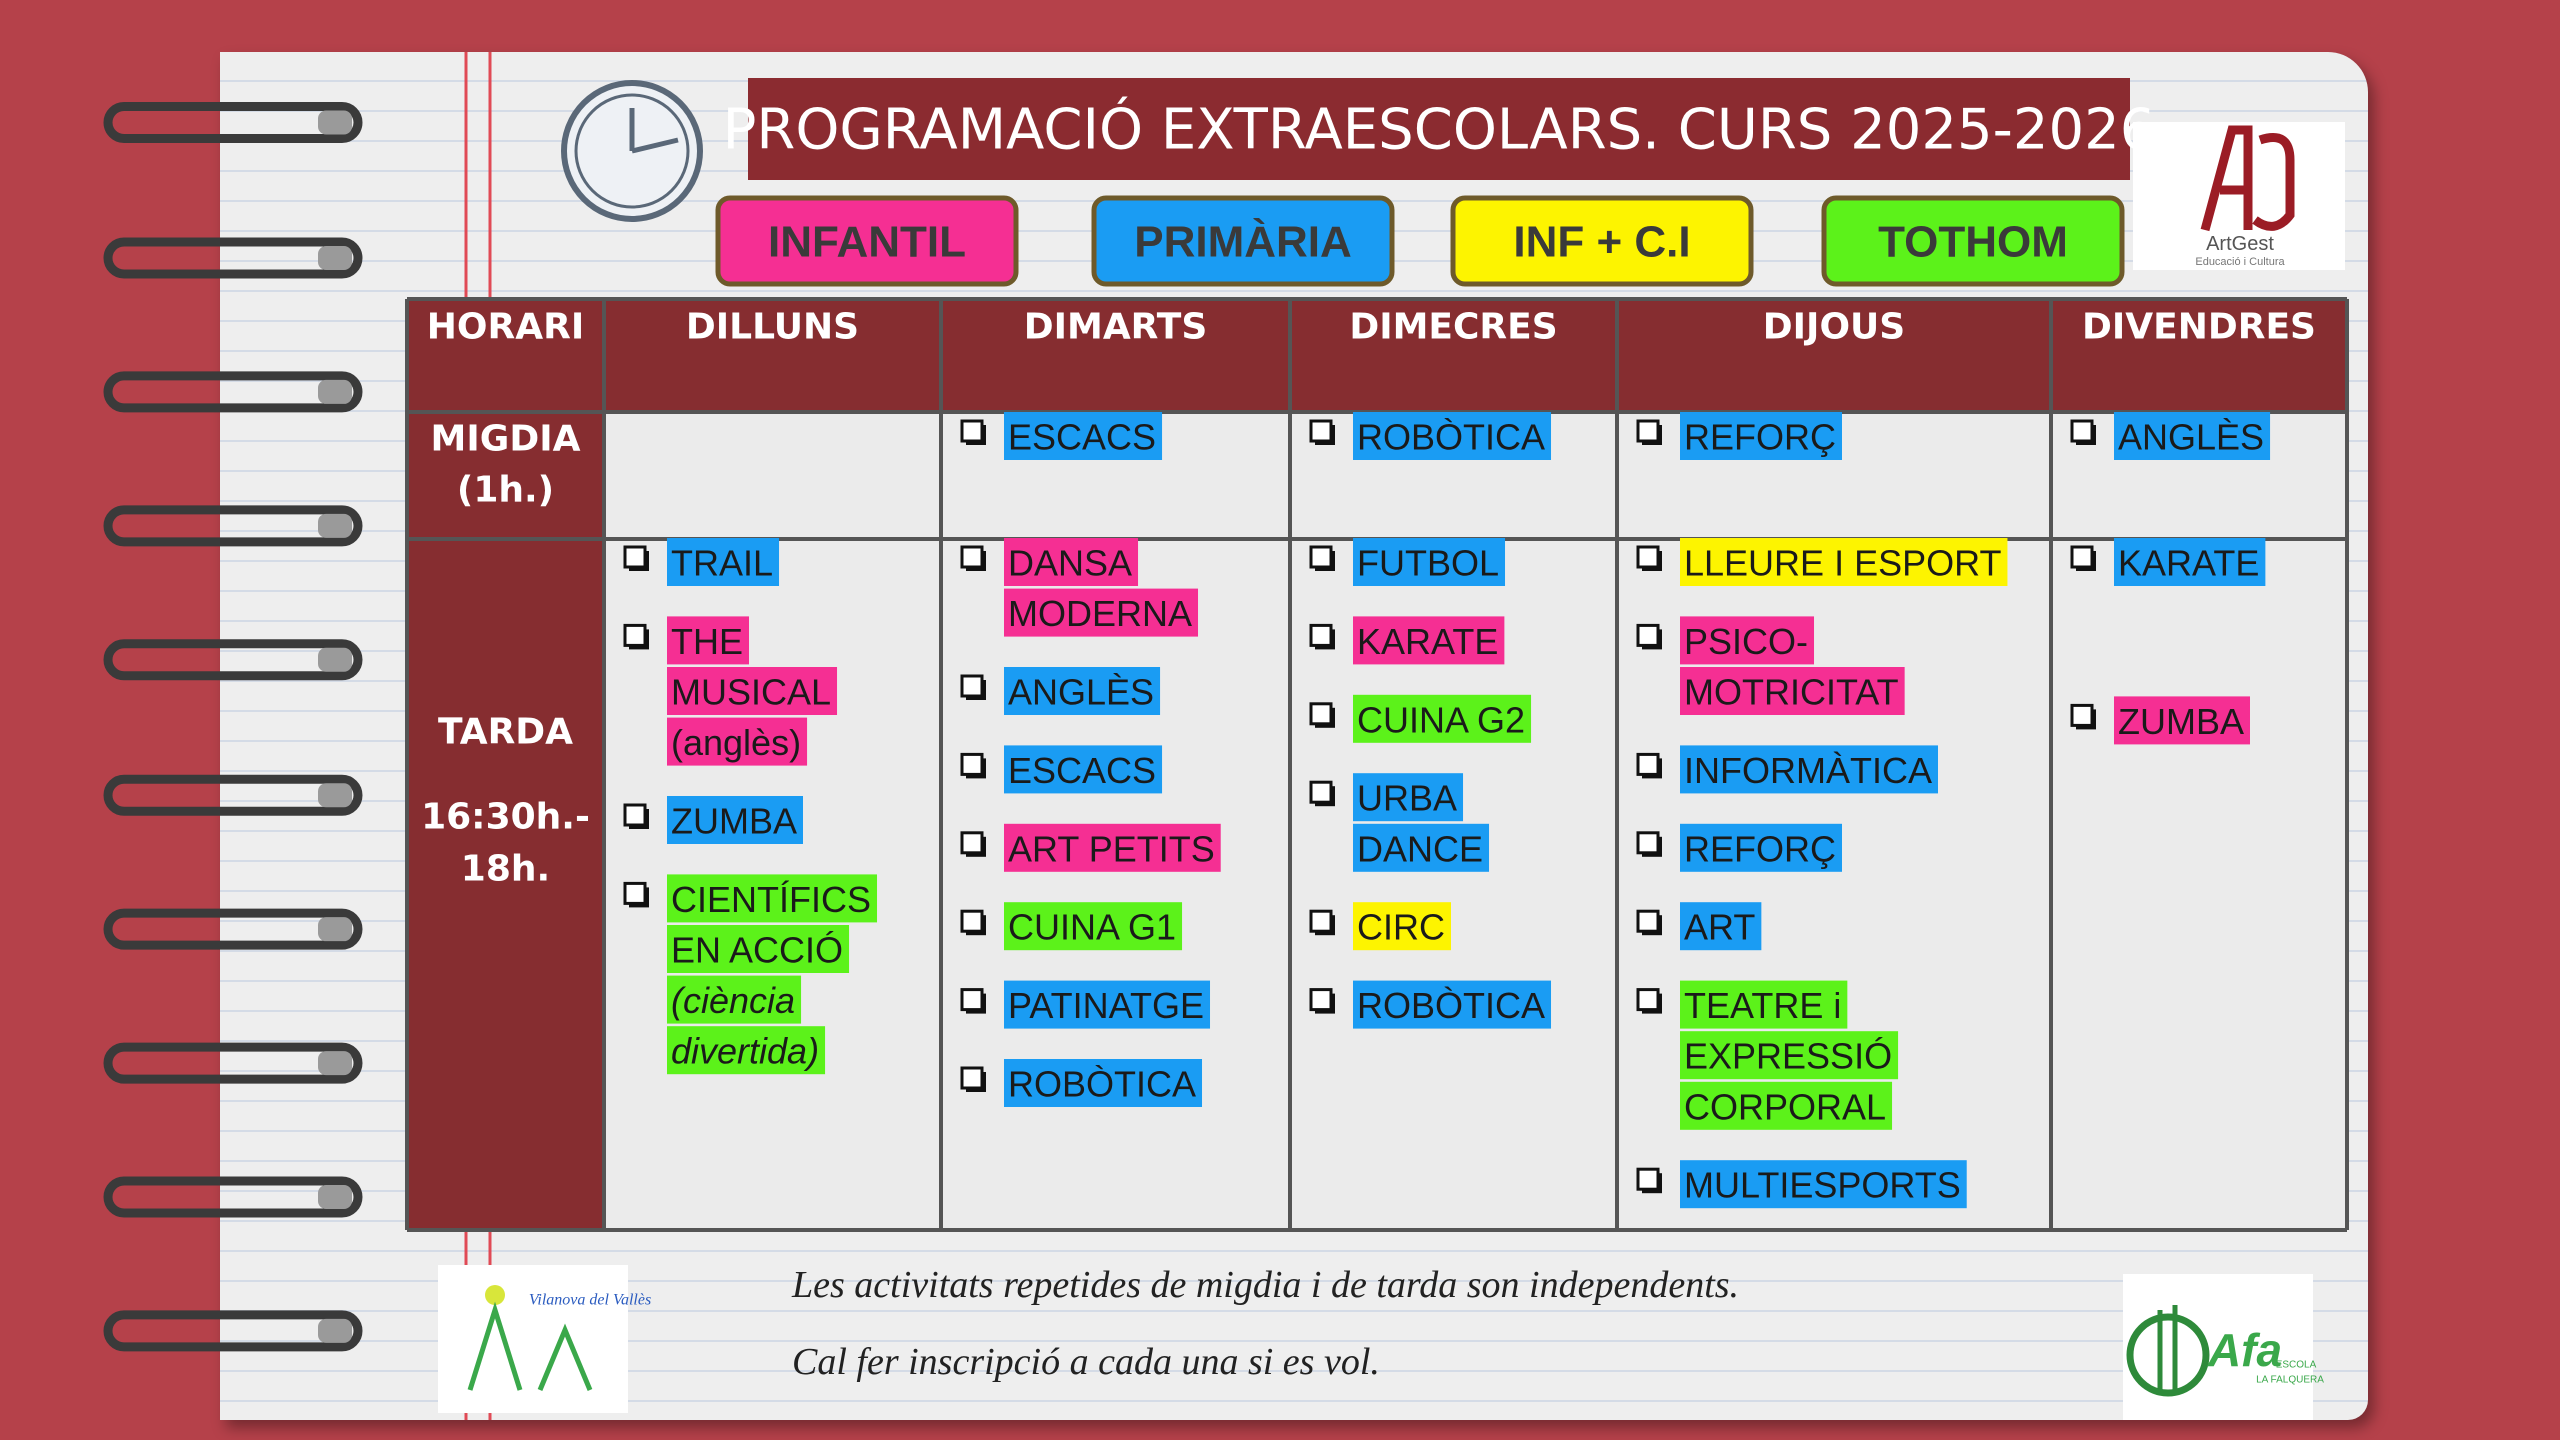 The image size is (2560, 1440). Describe the element at coordinates (544, 1339) in the screenshot. I see `ampa-logo: Vilanova del Vallès` at that location.